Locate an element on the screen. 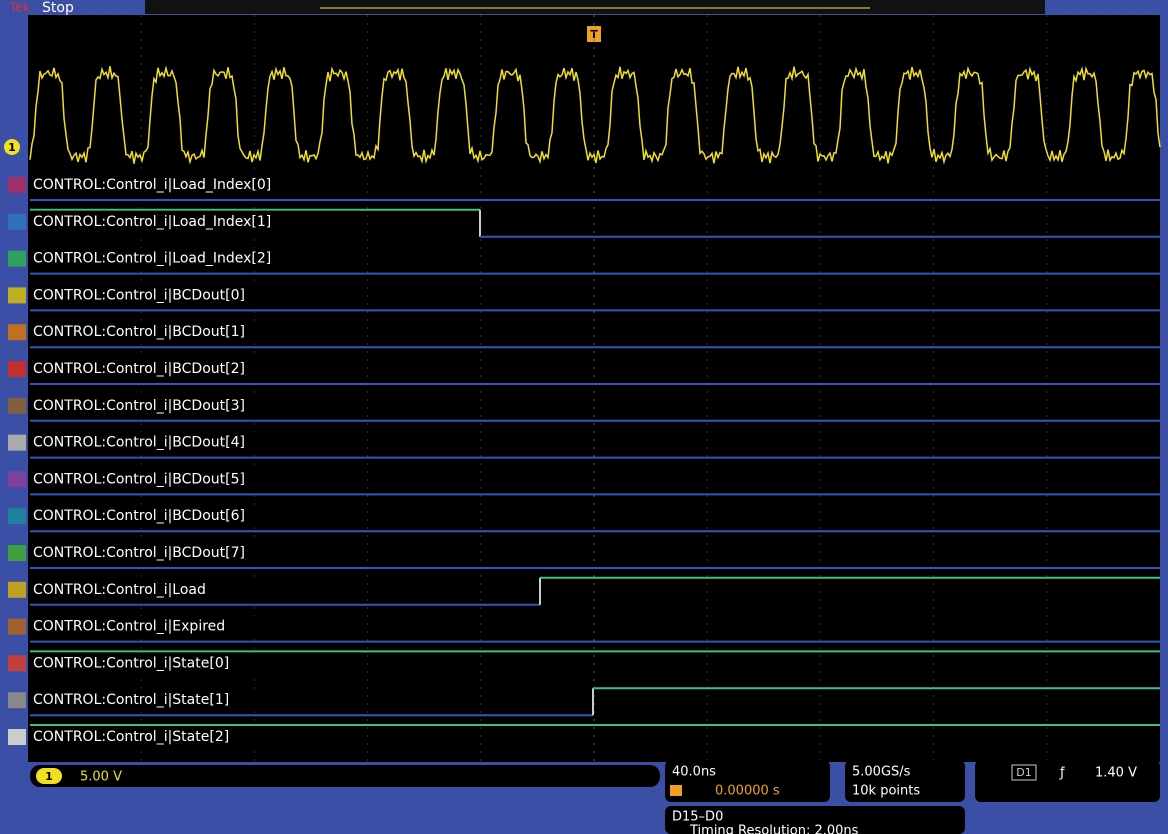 The width and height of the screenshot is (1168, 834). ch1-badge is located at coordinates (49, 776).